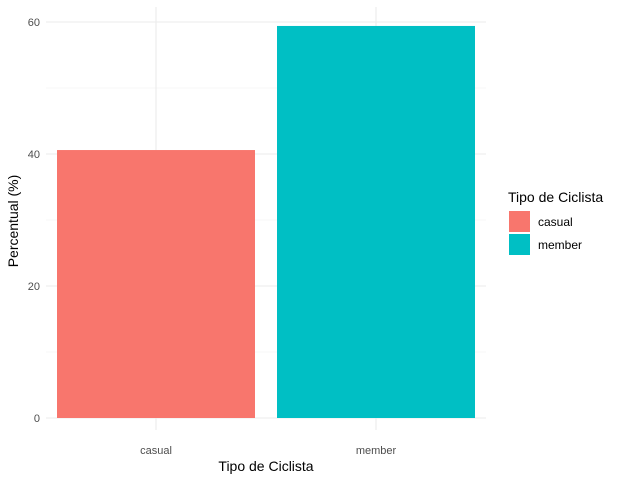 Image resolution: width=624 pixels, height=482 pixels. I want to click on legend: Tipo de Ciclista casual member, so click(555, 222).